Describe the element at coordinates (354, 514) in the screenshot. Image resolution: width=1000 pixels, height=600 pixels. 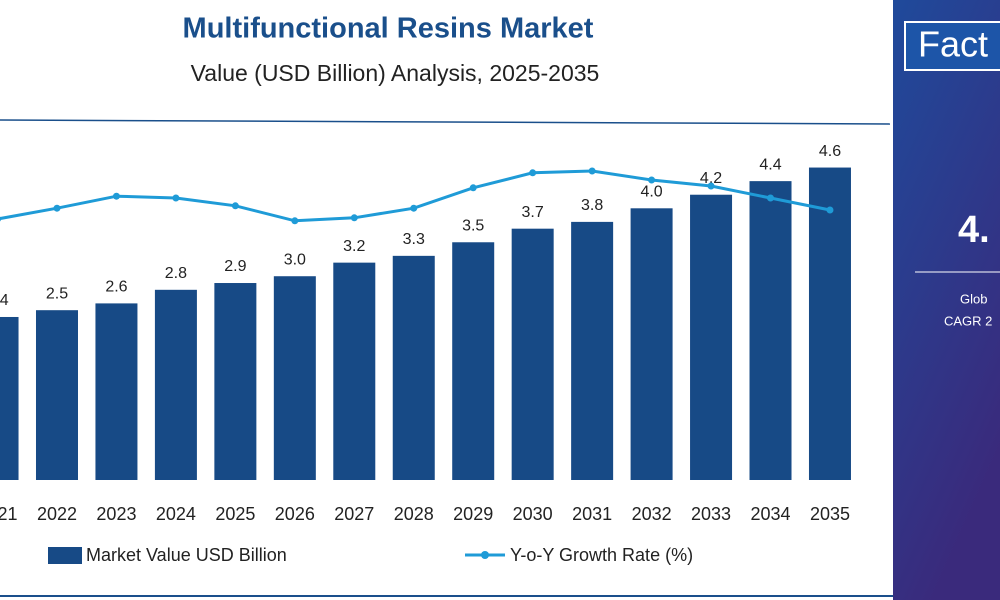
I see `x-tick-label: 2027` at that location.